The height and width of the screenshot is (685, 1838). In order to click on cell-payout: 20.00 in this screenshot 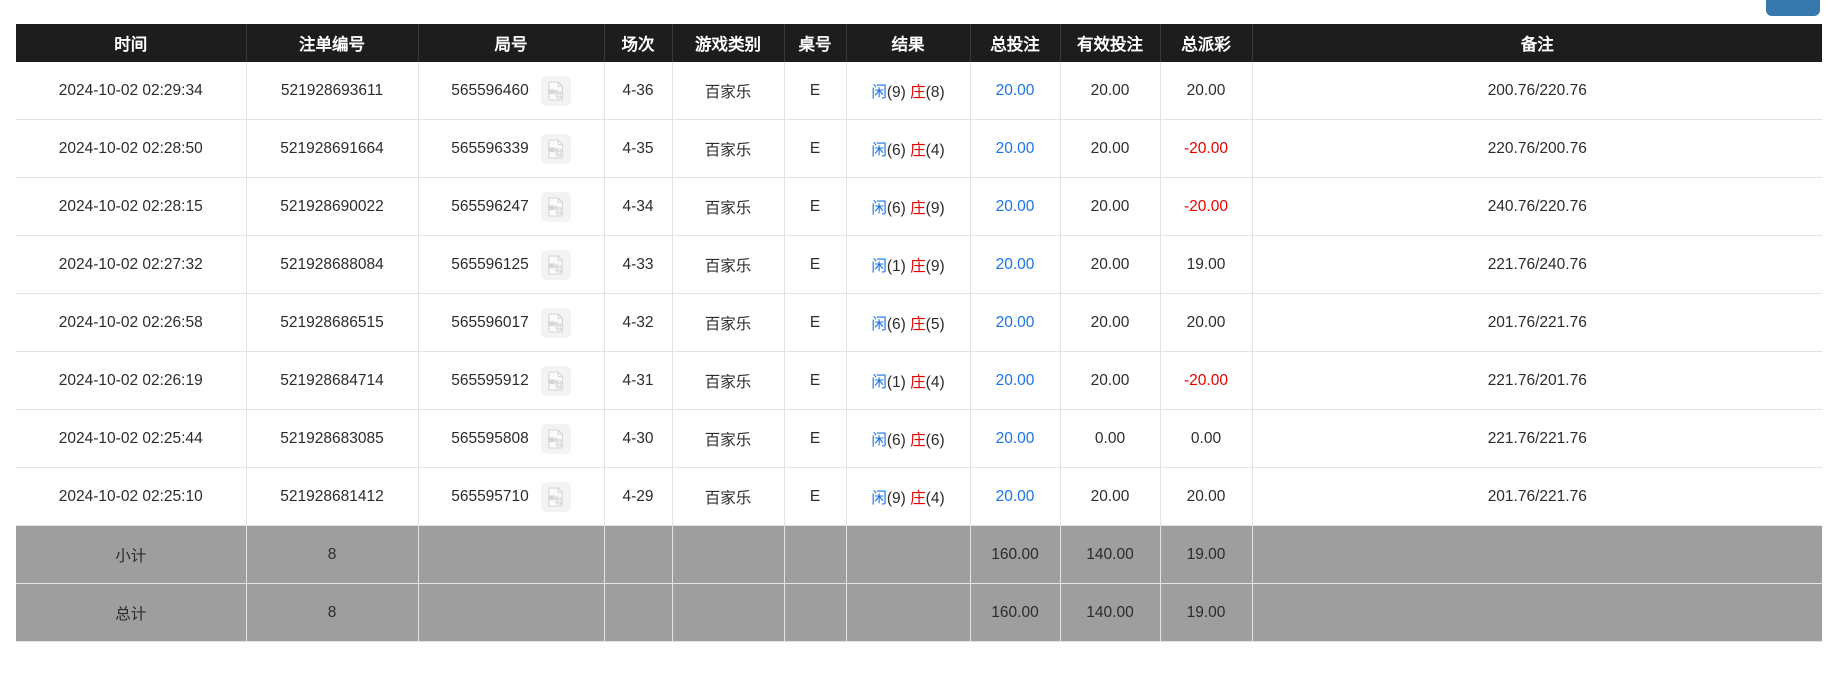, I will do `click(1206, 91)`.